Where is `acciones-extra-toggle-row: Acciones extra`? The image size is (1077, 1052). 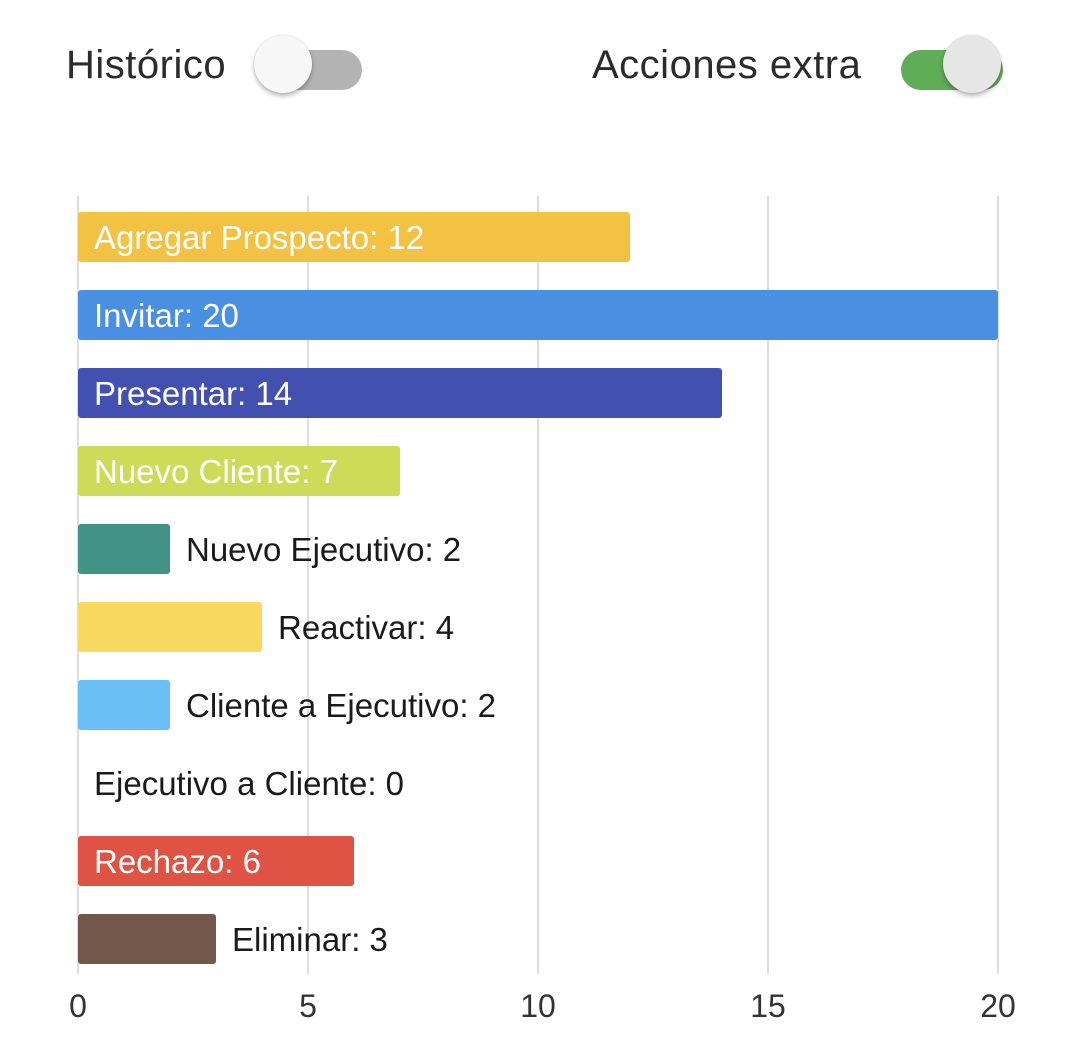 acciones-extra-toggle-row: Acciones extra is located at coordinates (798, 65).